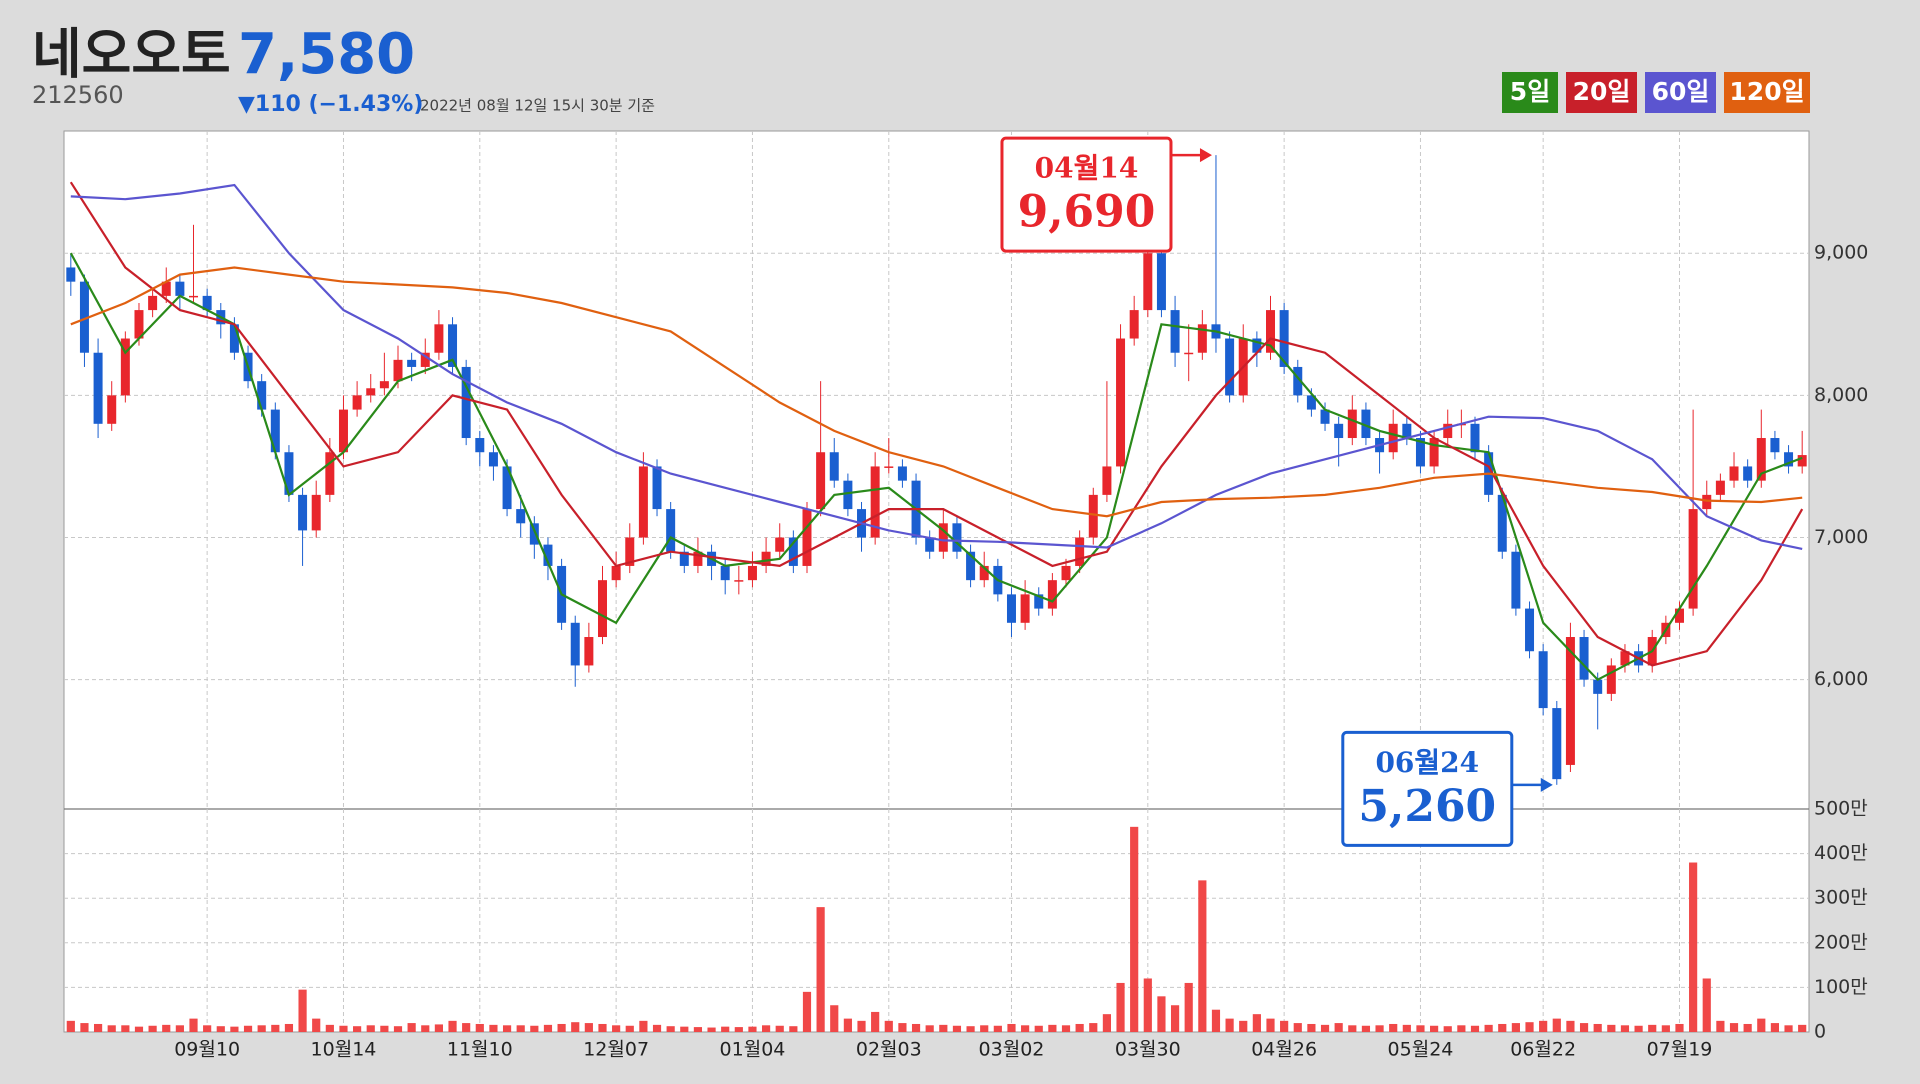 The image size is (1920, 1084). Describe the element at coordinates (78, 95) in the screenshot. I see `stock-code: 212560` at that location.